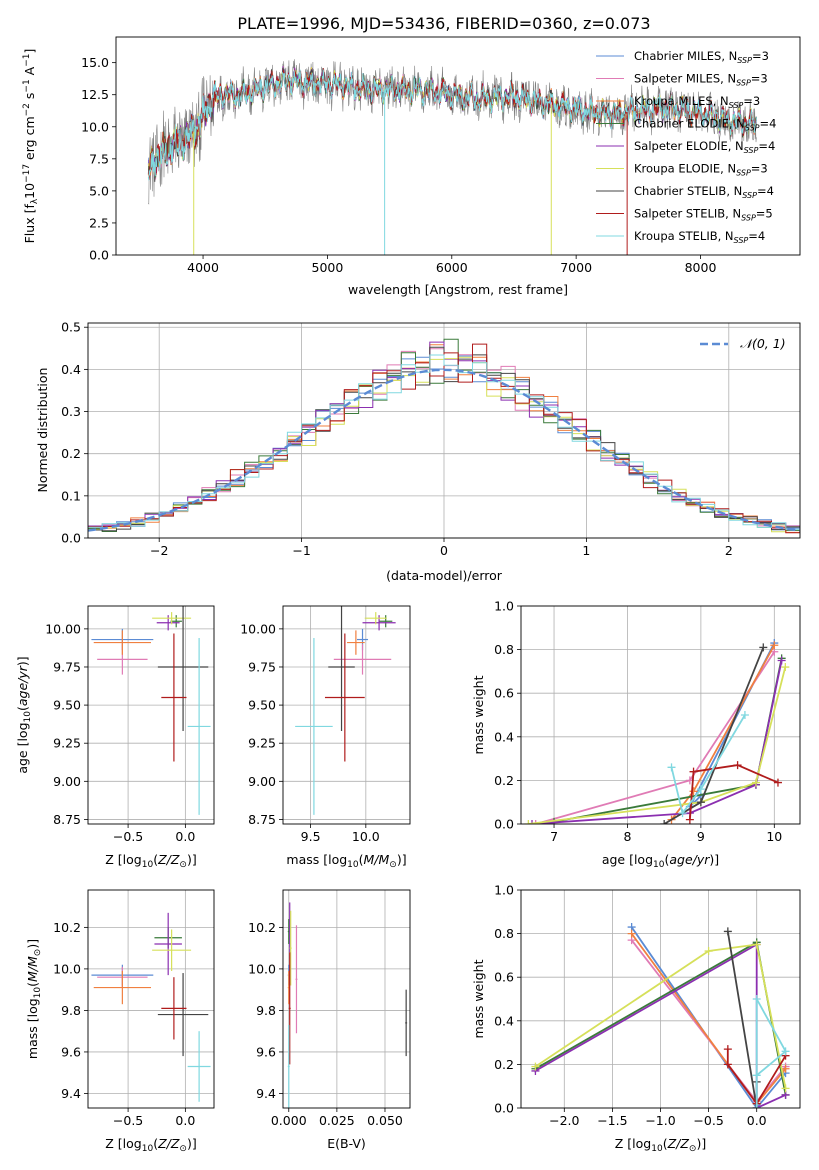 The height and width of the screenshot is (1170, 819). Describe the element at coordinates (757, 1120) in the screenshot. I see `x-tick-label: 0.0` at that location.